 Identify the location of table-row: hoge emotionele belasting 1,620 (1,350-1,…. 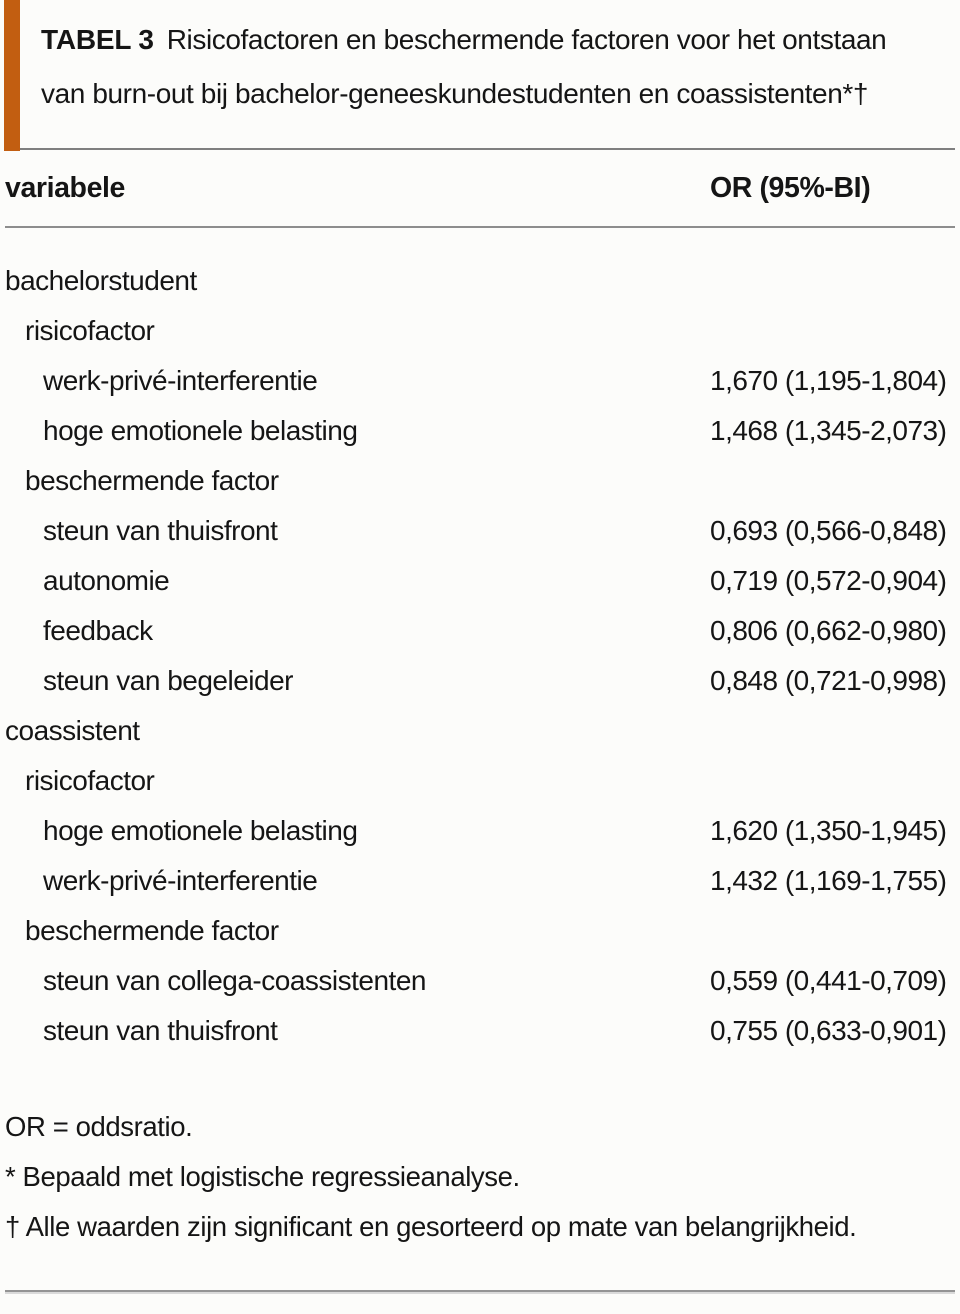
(480, 831).